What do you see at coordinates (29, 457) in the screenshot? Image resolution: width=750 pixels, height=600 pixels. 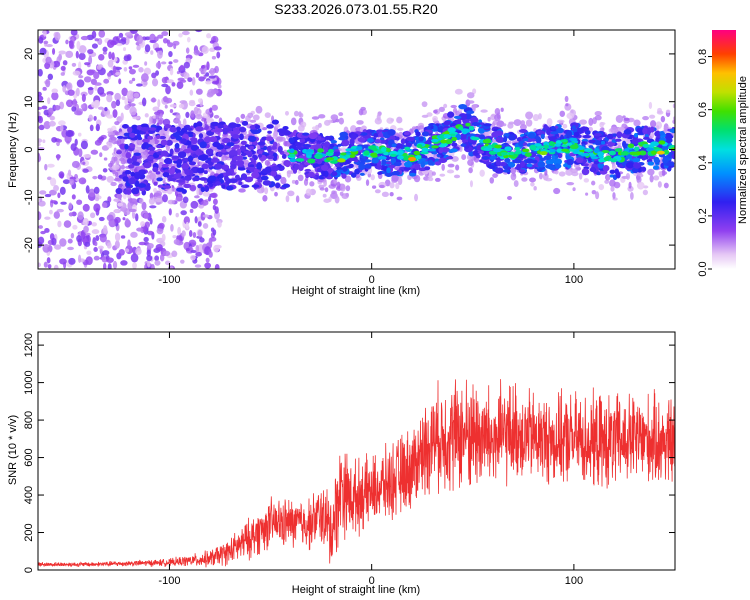 I see `snr-ytick-label: 600` at bounding box center [29, 457].